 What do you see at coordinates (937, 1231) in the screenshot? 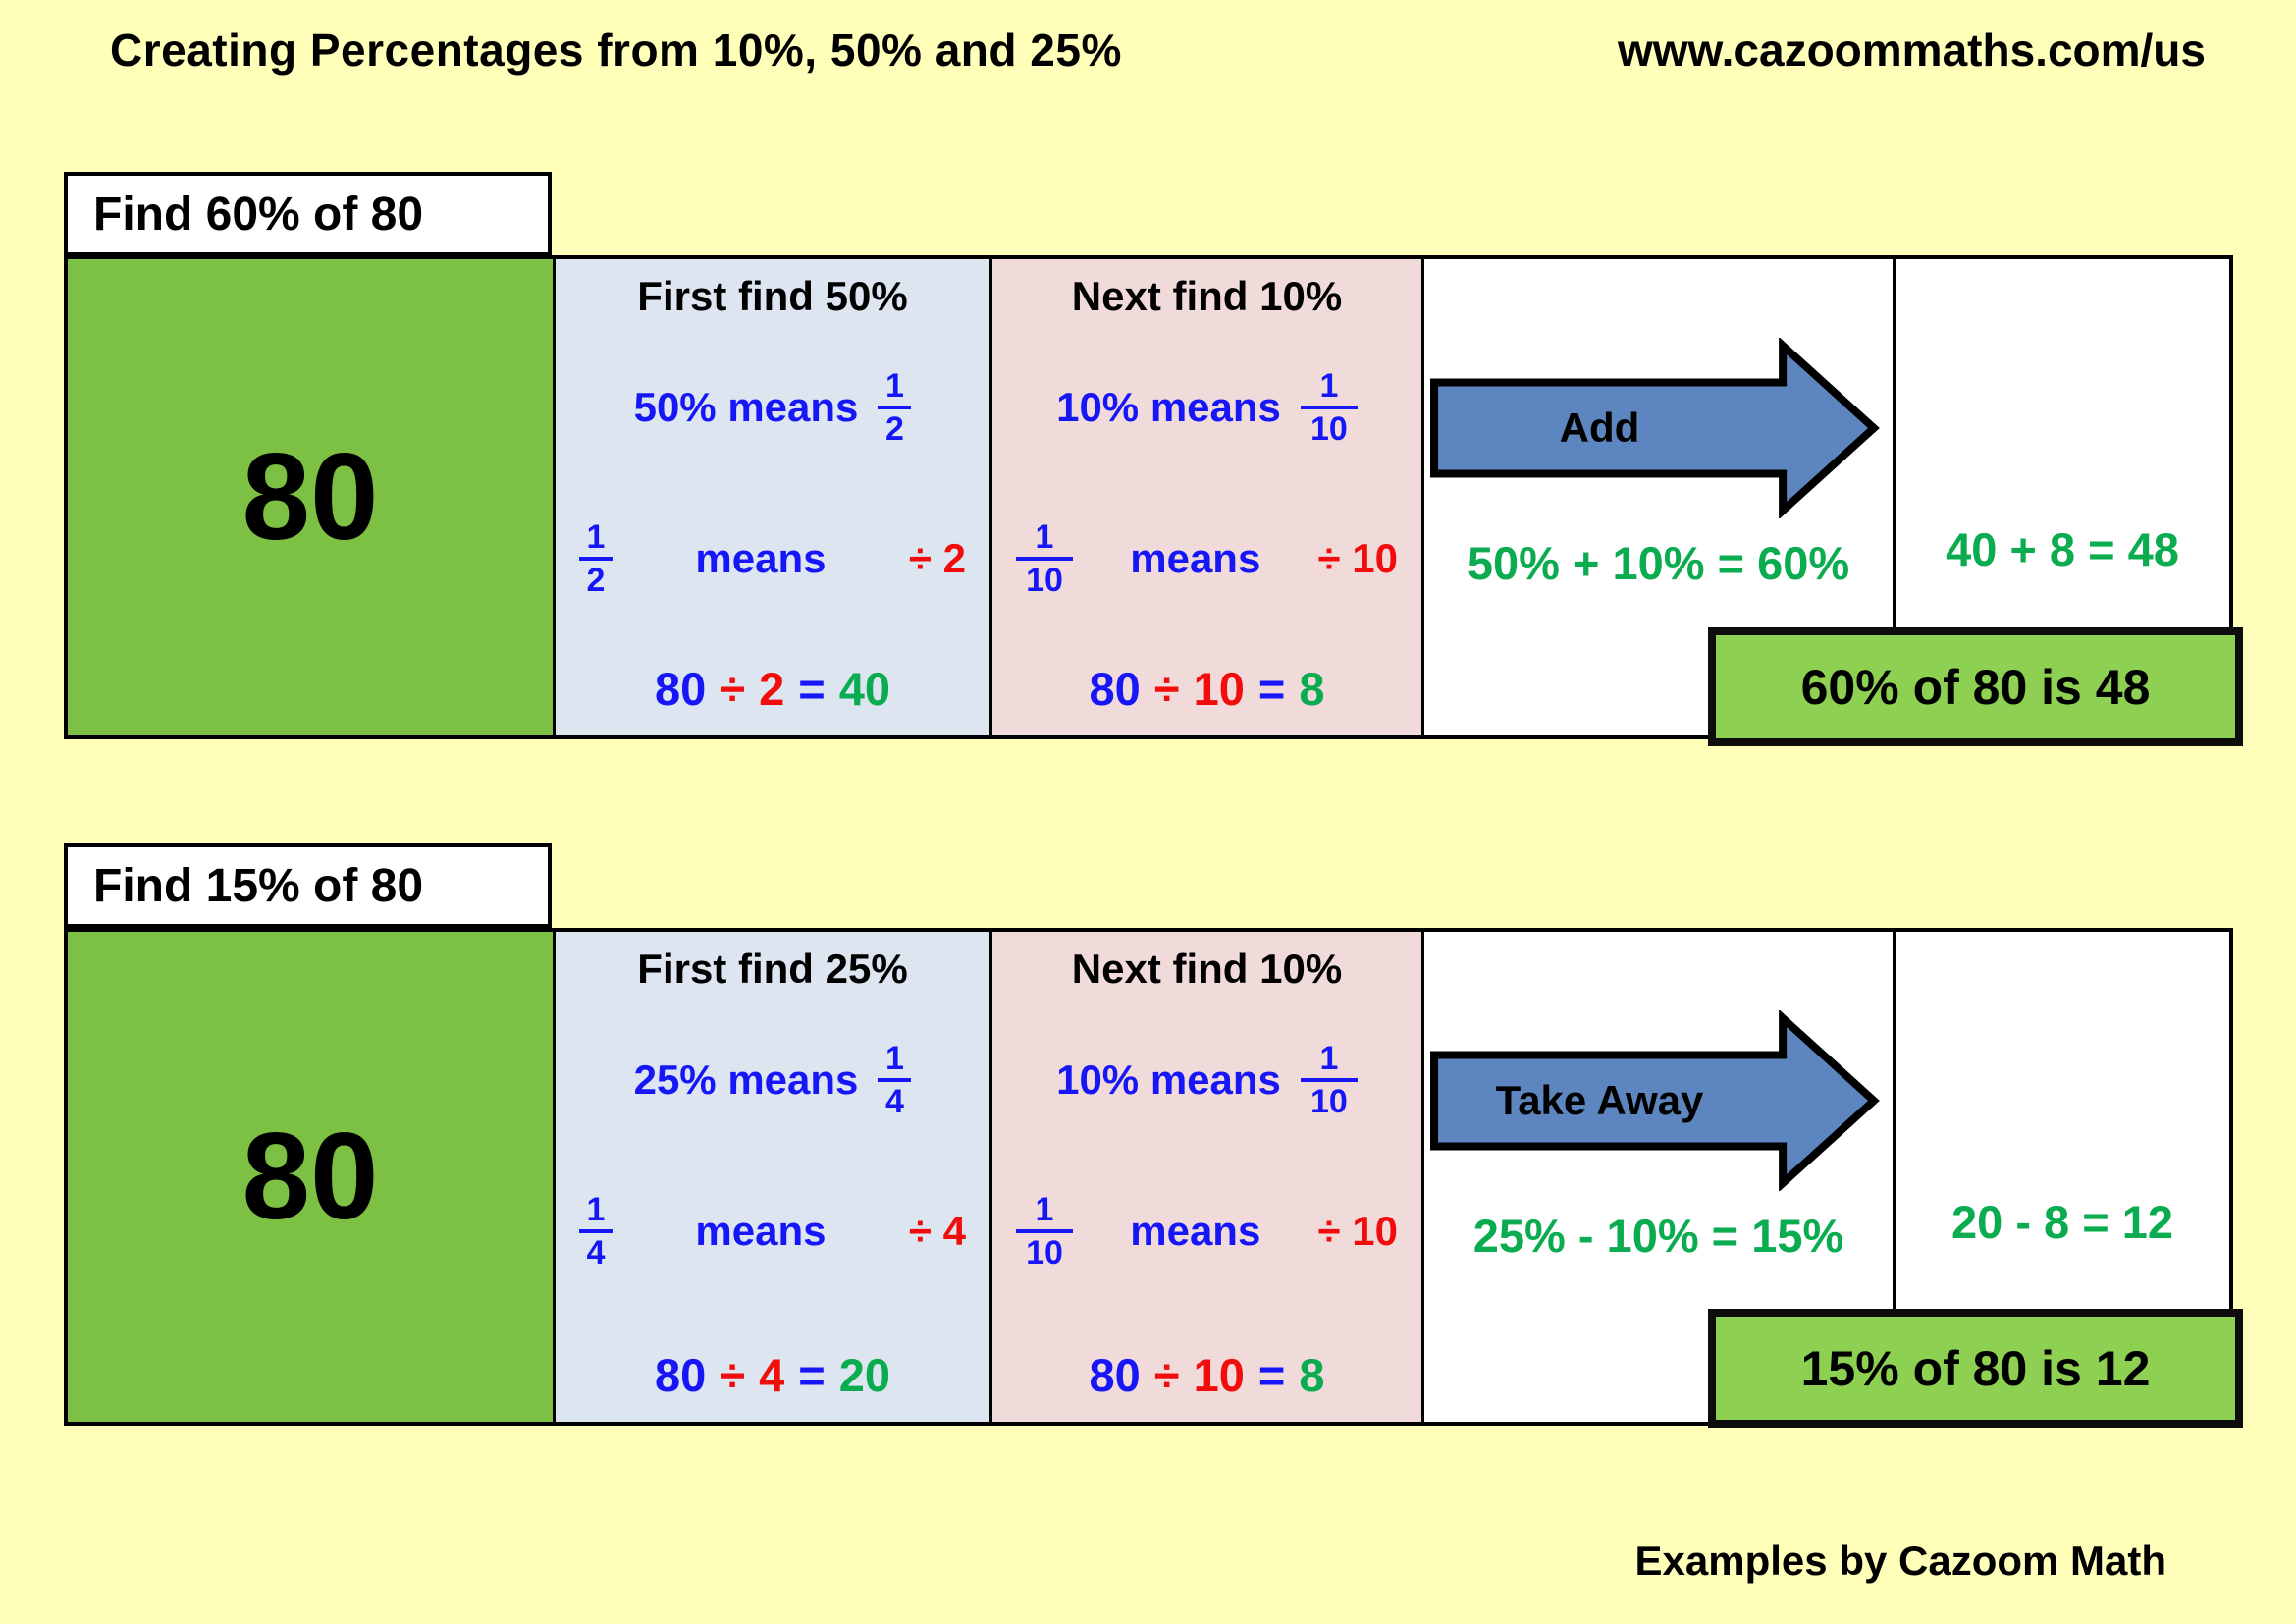
I see `operation-divisor: ÷ 4` at bounding box center [937, 1231].